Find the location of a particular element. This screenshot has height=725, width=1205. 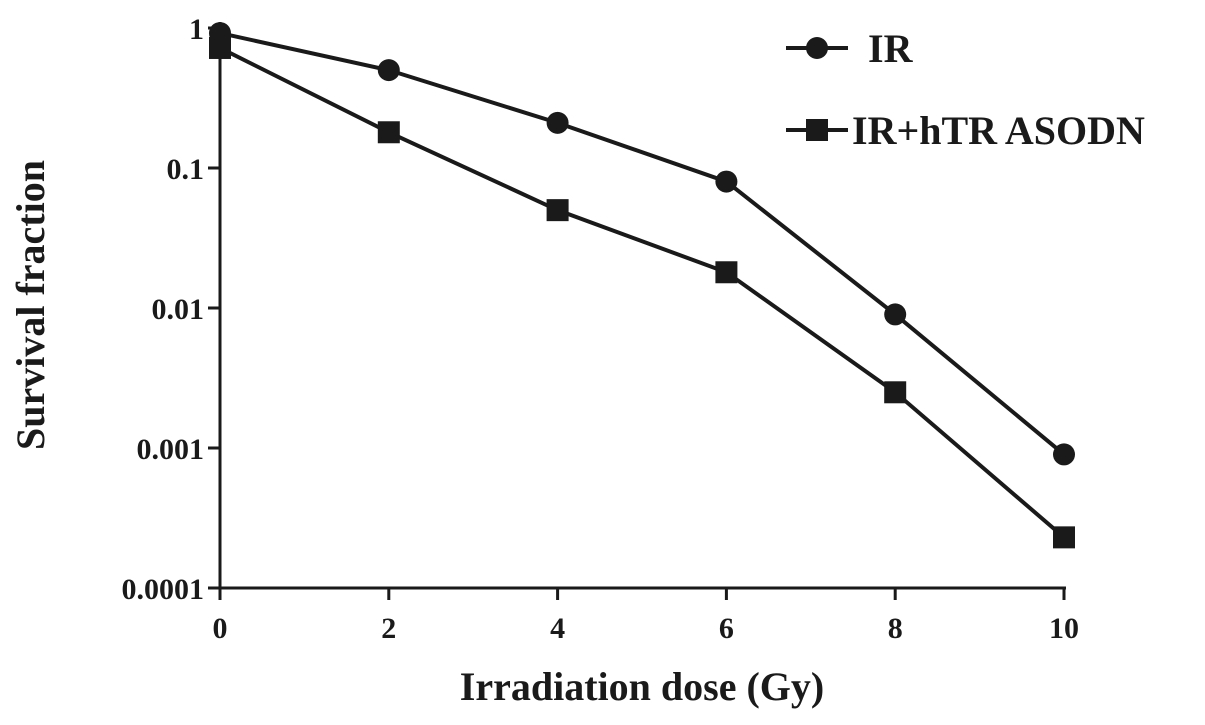

x-tick-label: 6 is located at coordinates (726, 628).